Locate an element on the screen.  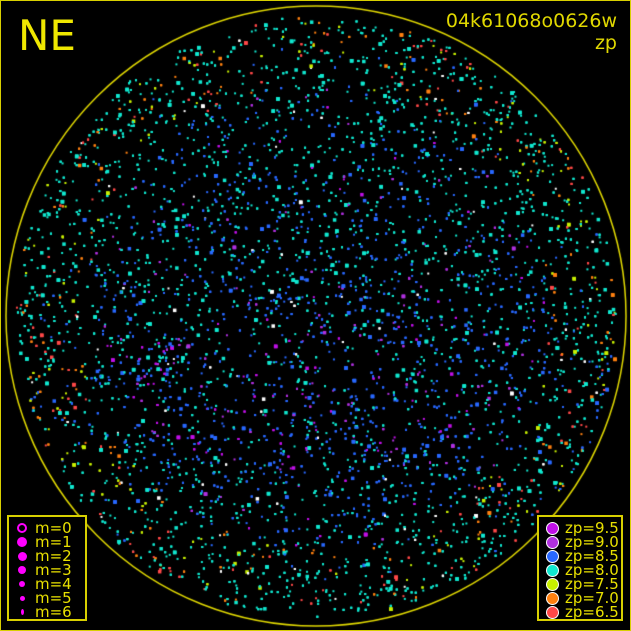
magnitude-label: m=6 is located at coordinates (53, 612).